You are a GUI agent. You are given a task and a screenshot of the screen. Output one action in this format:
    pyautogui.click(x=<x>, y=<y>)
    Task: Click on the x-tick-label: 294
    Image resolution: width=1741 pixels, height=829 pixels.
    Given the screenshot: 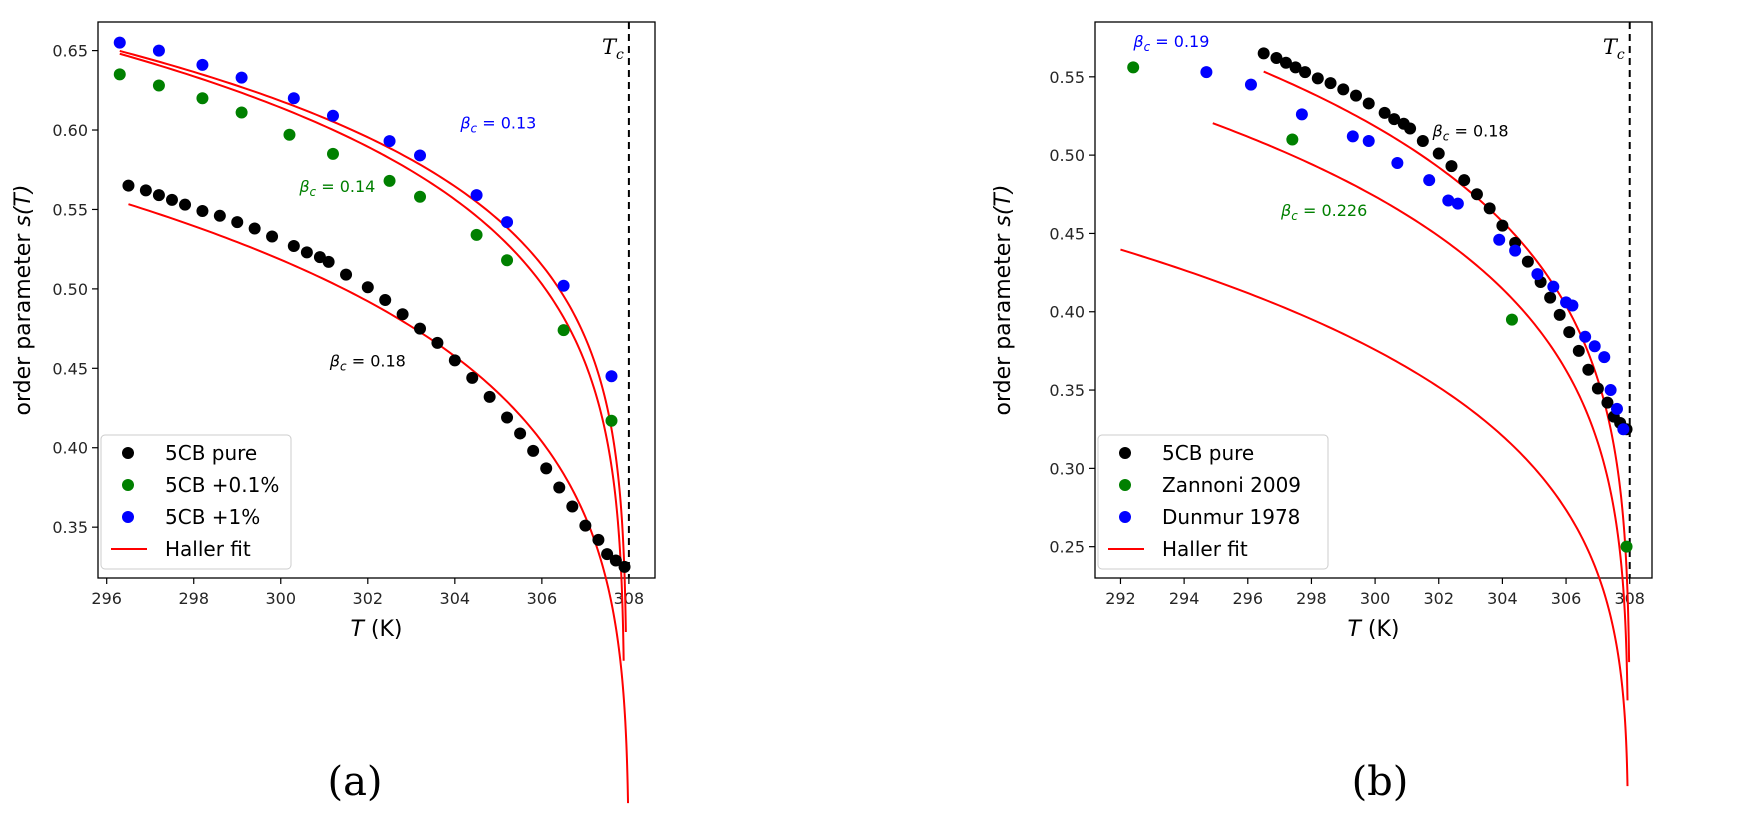 What is the action you would take?
    pyautogui.click(x=1184, y=598)
    